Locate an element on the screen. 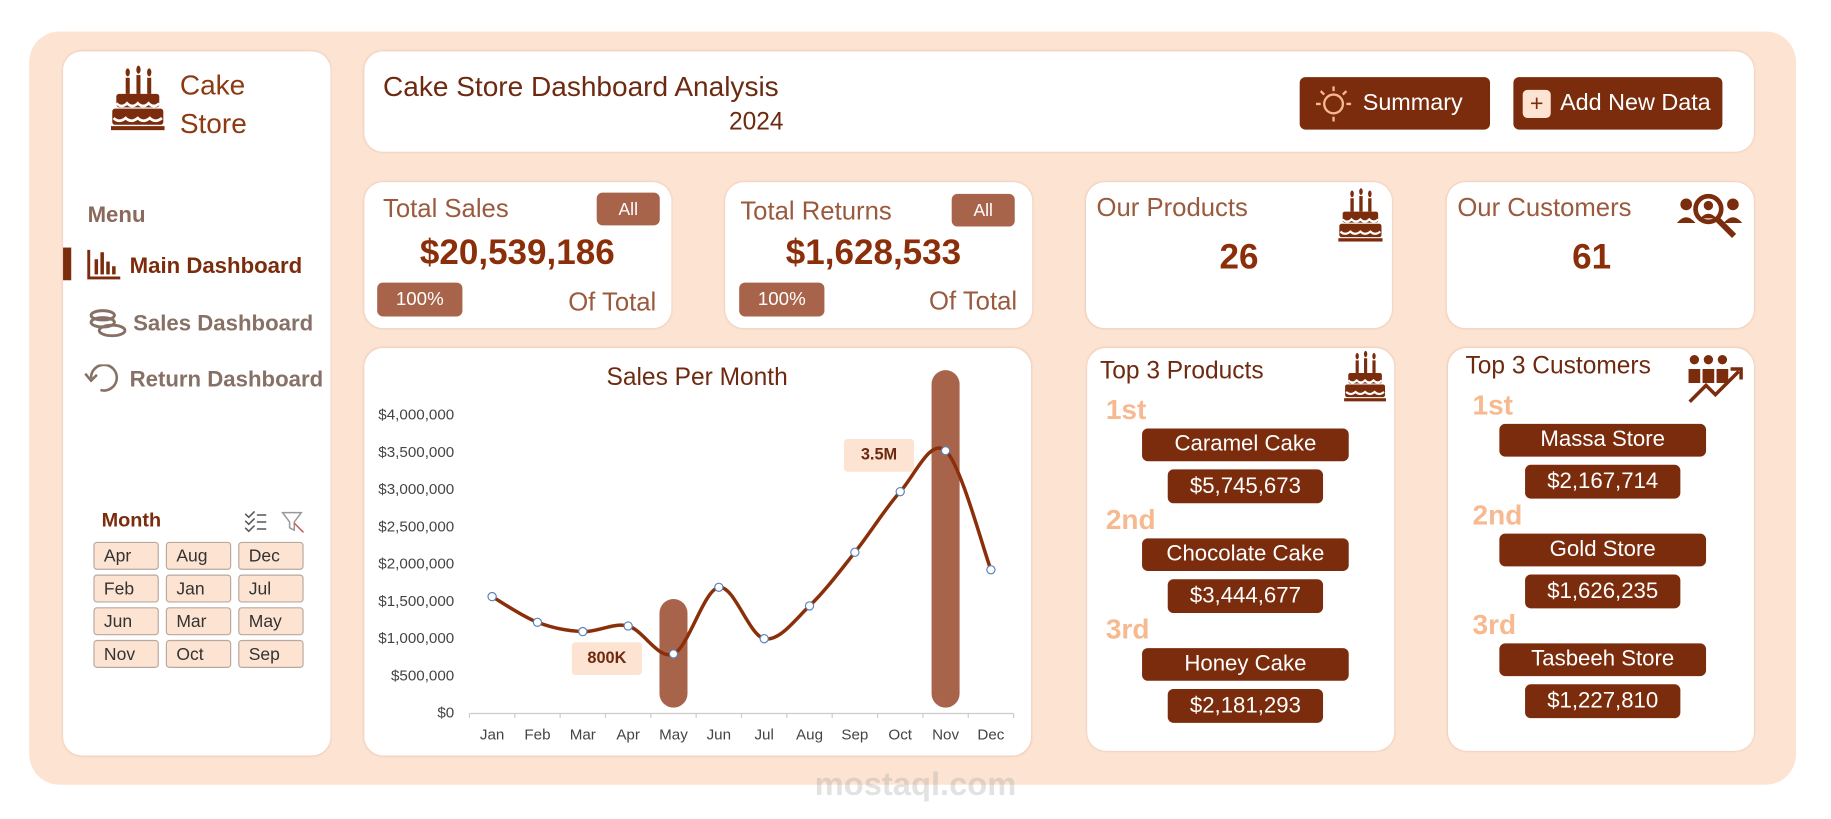 This screenshot has width=1831, height=819. kpi-title: Our Products is located at coordinates (1172, 207).